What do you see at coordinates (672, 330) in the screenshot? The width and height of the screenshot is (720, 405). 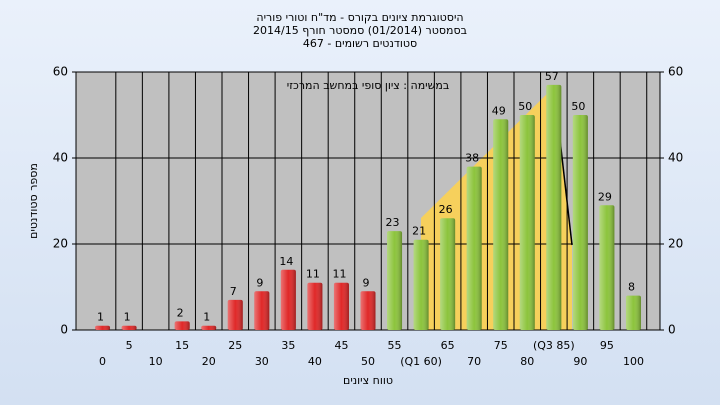 I see `y2-tick-label: 0` at bounding box center [672, 330].